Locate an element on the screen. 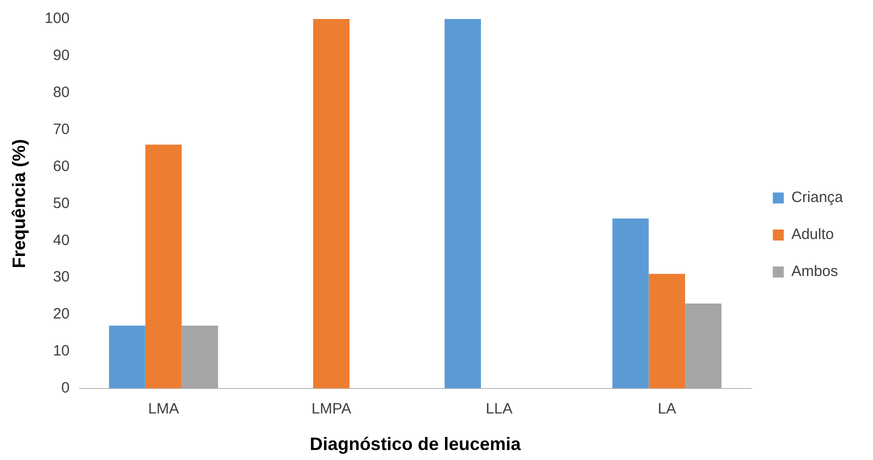 The image size is (873, 460). x-tick-label: LMPA is located at coordinates (331, 409).